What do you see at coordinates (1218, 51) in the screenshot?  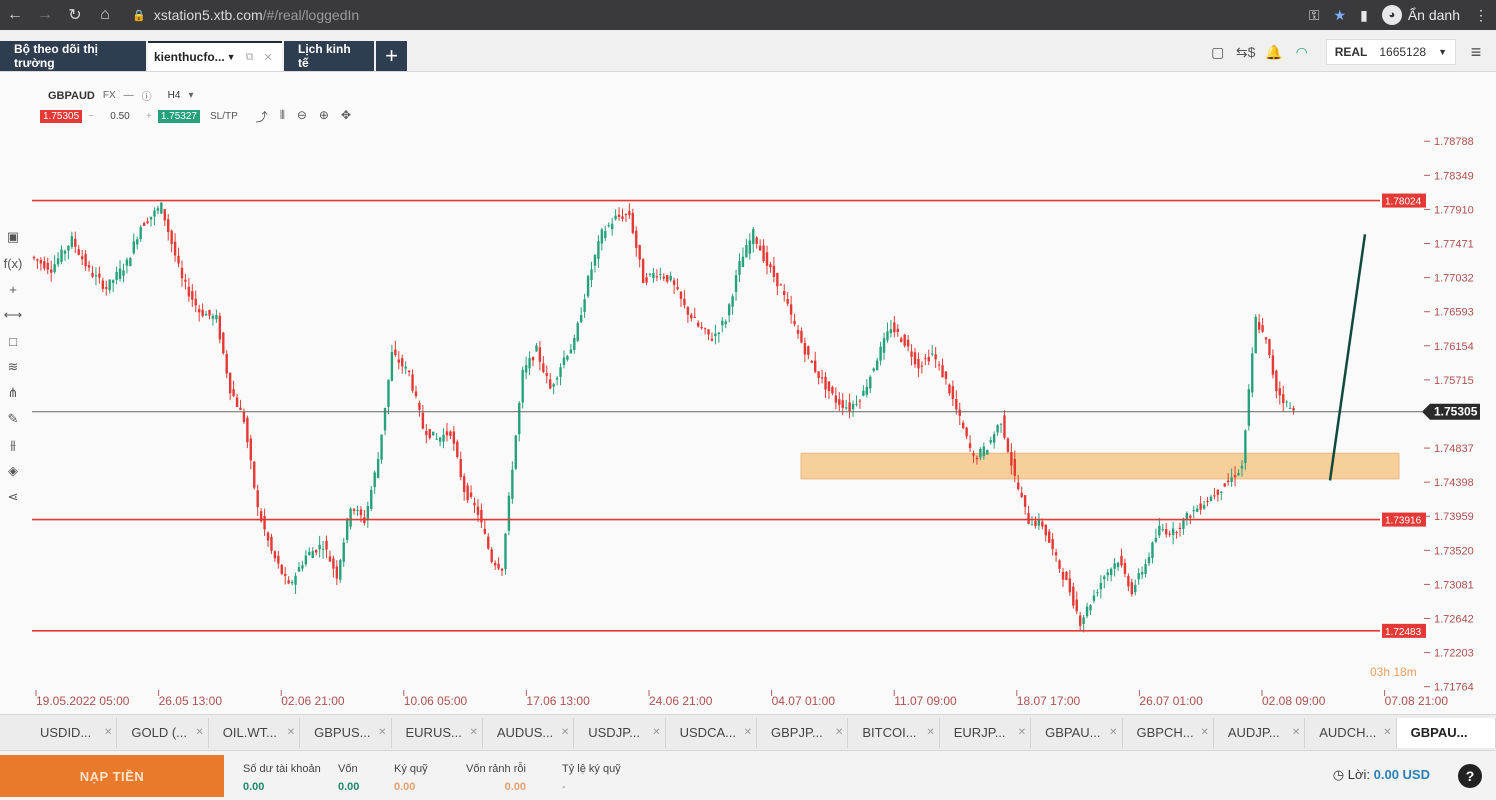 I see `fullscreen-icon: ▢` at bounding box center [1218, 51].